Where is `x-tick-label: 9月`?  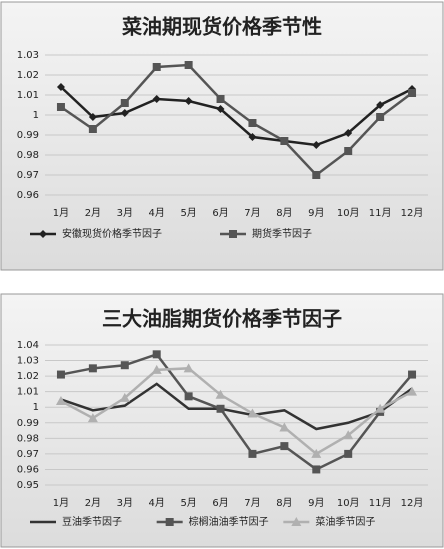
x-tick-label: 9月 is located at coordinates (316, 503).